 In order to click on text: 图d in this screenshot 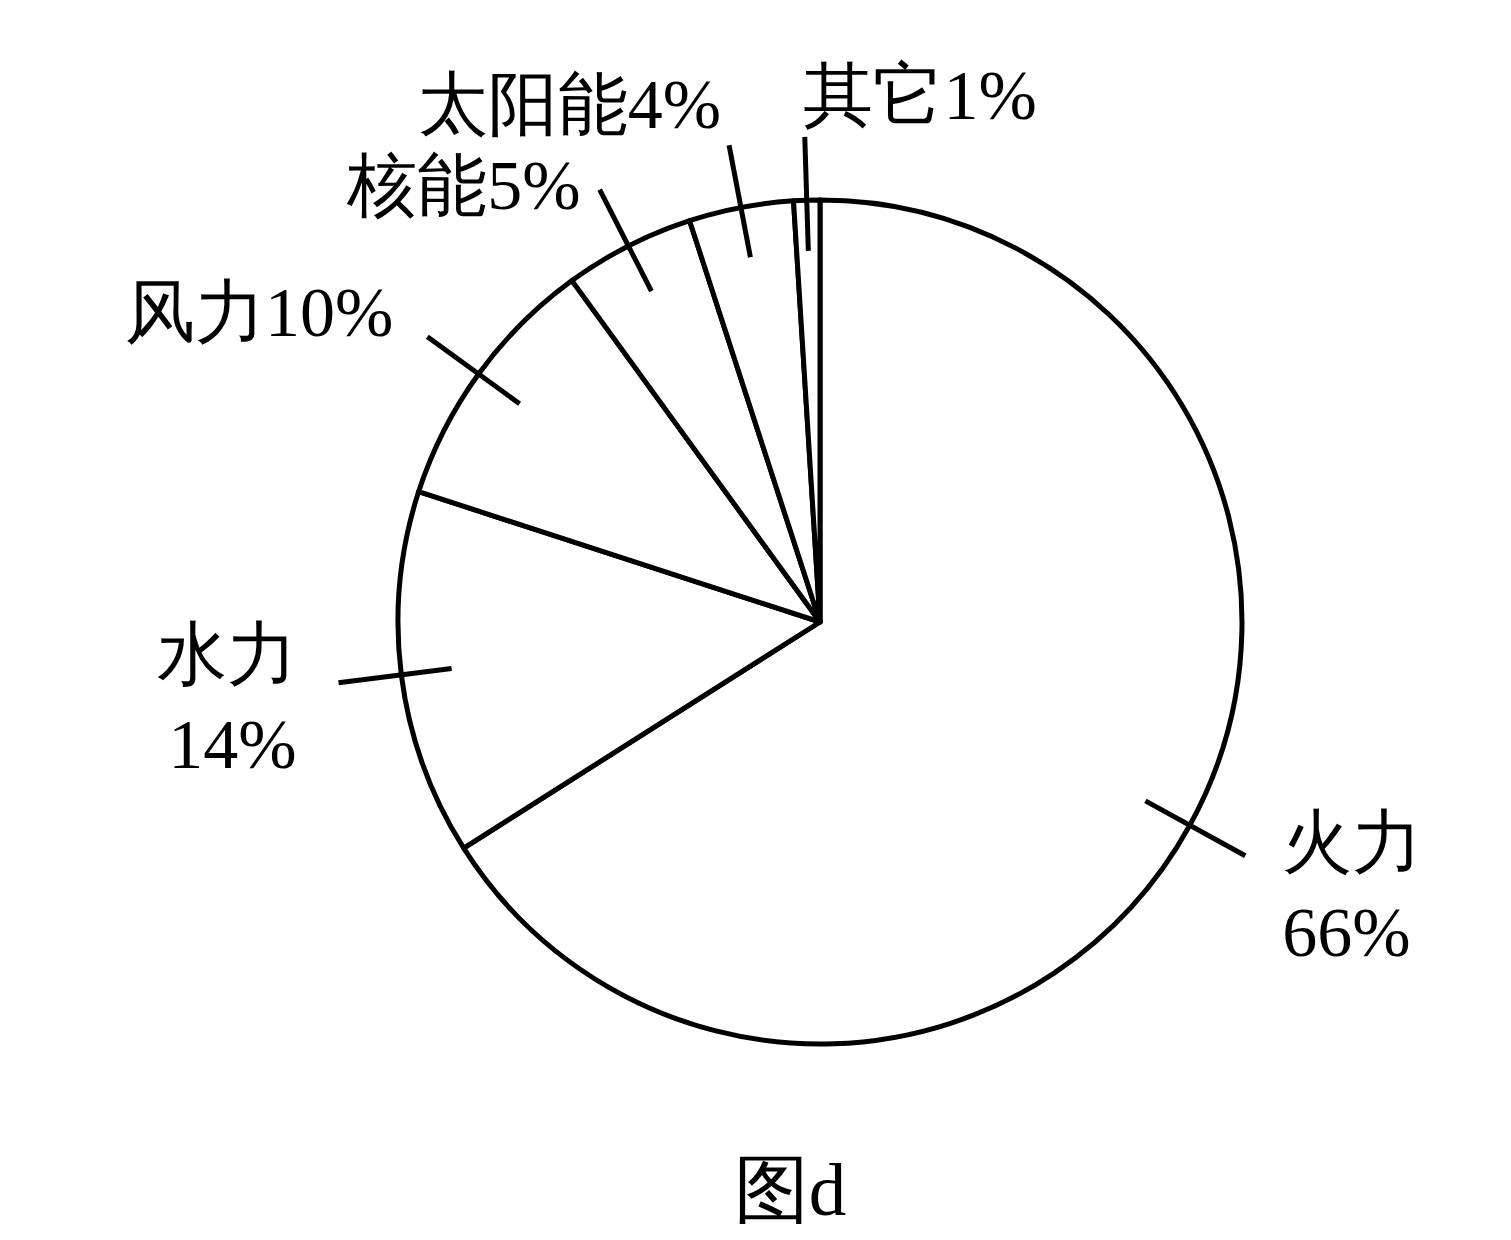, I will do `click(790, 1189)`.